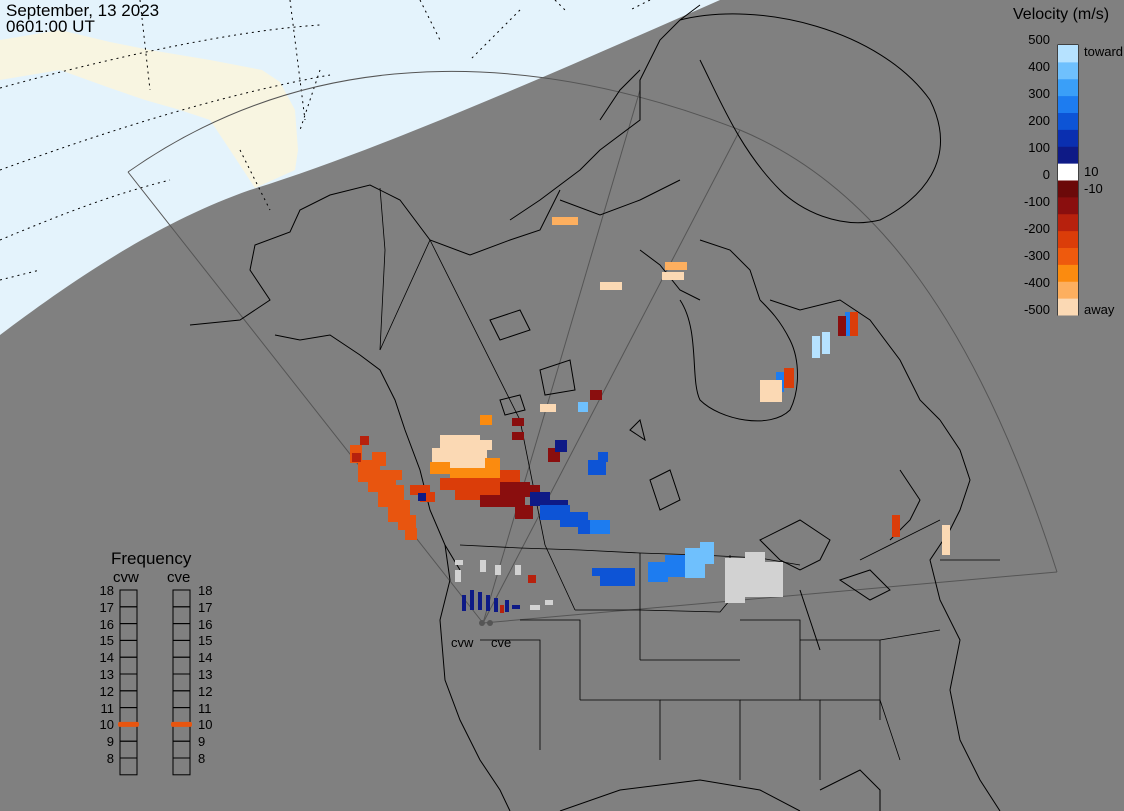 This screenshot has height=811, width=1124. What do you see at coordinates (205, 590) in the screenshot?
I see `frequency-level-label-right: 18` at bounding box center [205, 590].